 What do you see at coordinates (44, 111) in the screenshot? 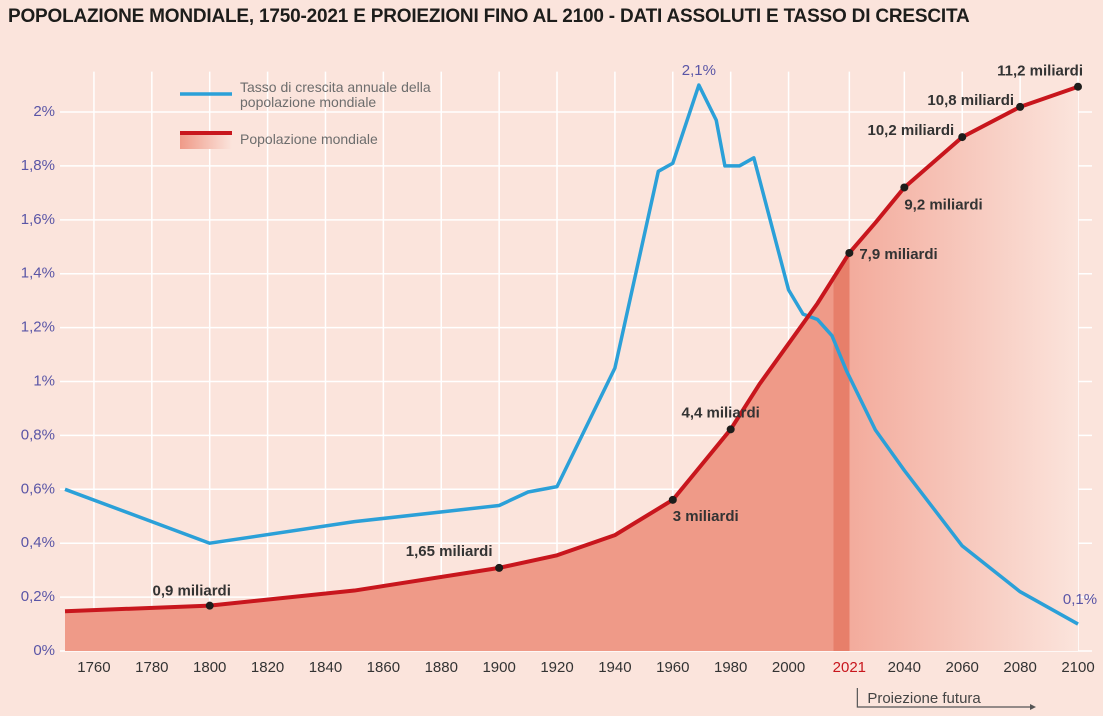
I see `y-tick-label: 2%` at bounding box center [44, 111].